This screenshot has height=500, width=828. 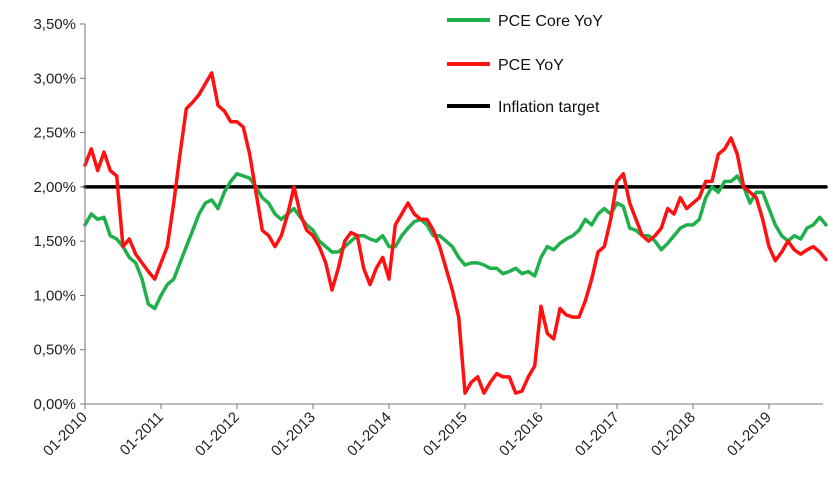 What do you see at coordinates (597, 434) in the screenshot?
I see `x-tick-label: 01-2017` at bounding box center [597, 434].